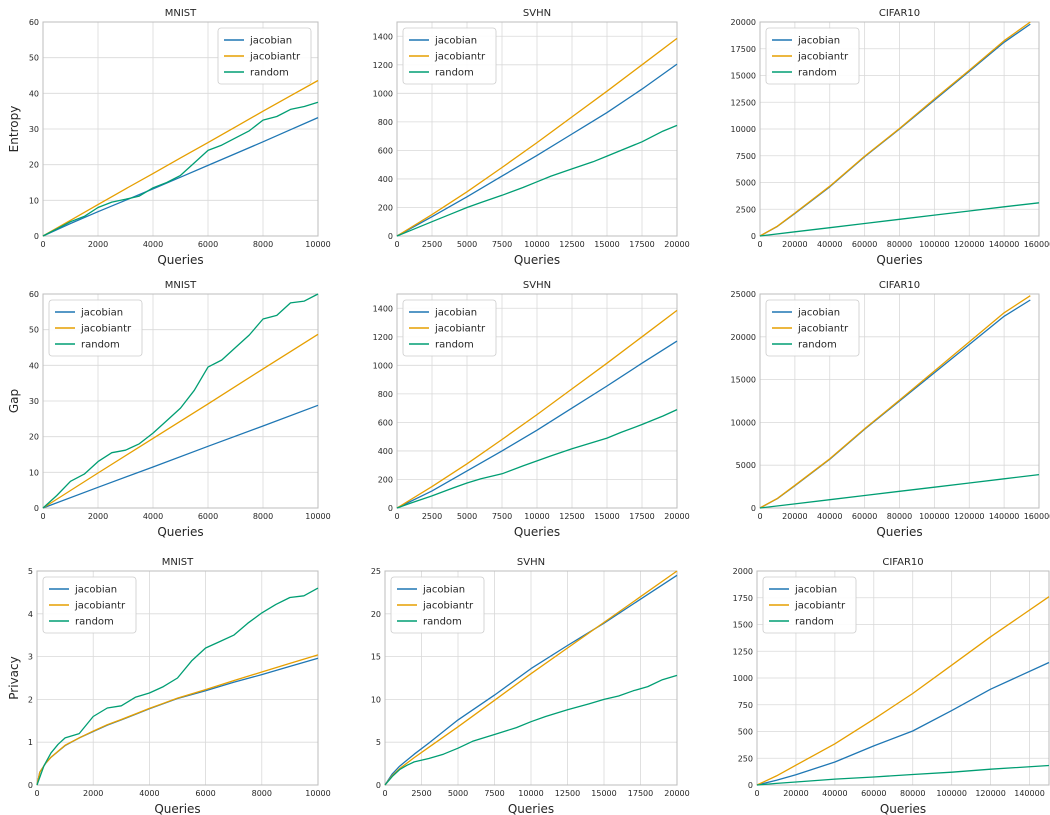  I want to click on x-tick-label: 40000, so click(834, 793).